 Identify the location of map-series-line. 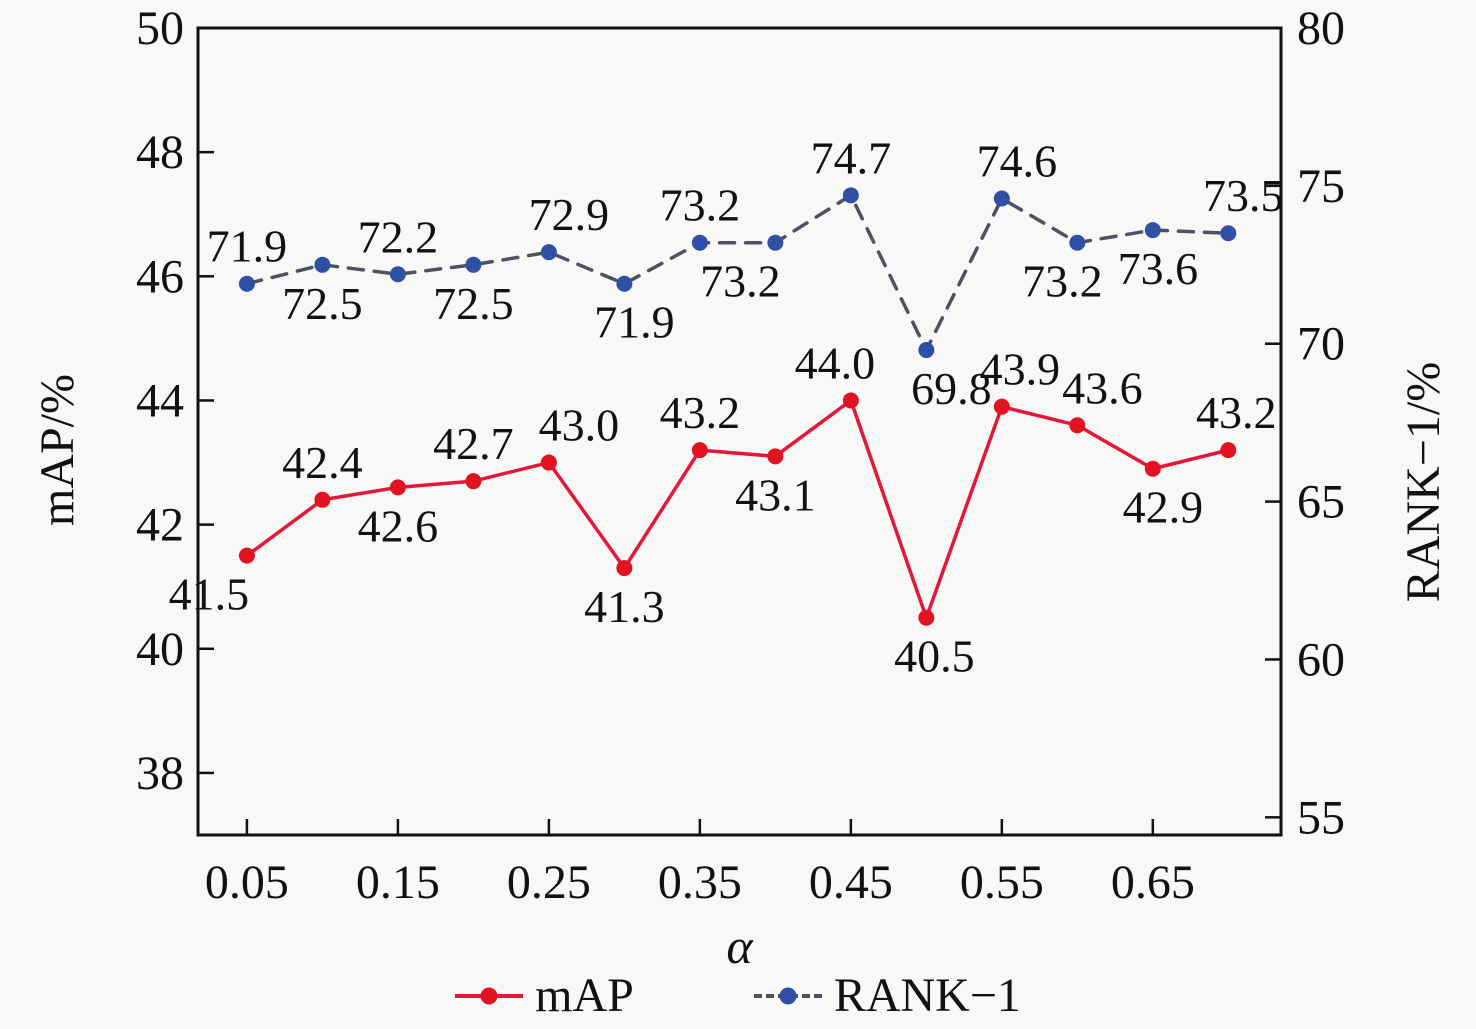
(738, 509).